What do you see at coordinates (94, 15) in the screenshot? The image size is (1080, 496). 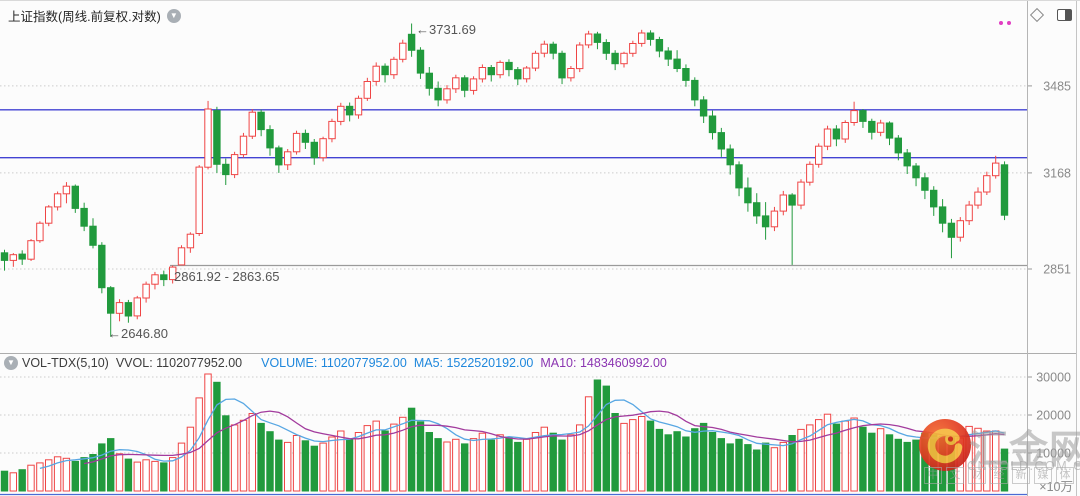 I see `price-panel-header: 上证指数(周线.前复权.对数) ▼` at bounding box center [94, 15].